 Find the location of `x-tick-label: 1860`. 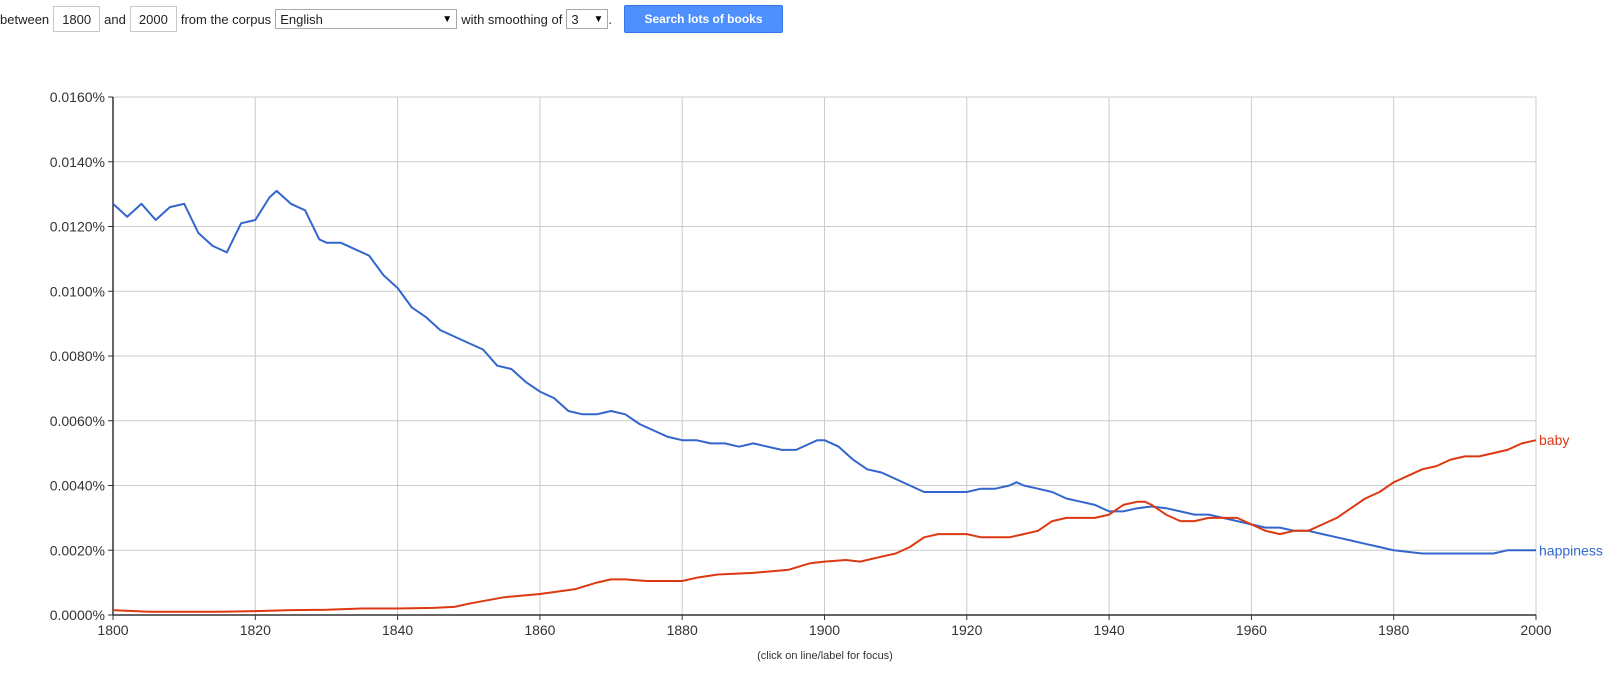

x-tick-label: 1860 is located at coordinates (539, 630).